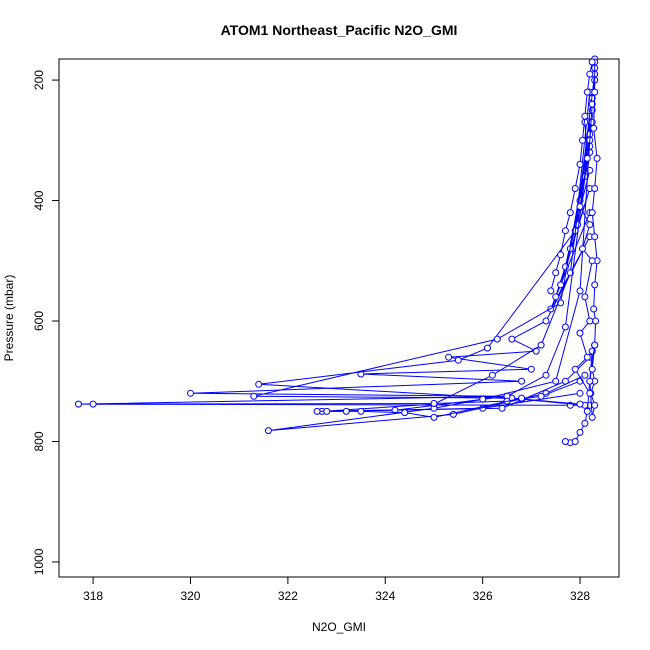 This screenshot has height=650, width=650. Describe the element at coordinates (39, 80) in the screenshot. I see `y-tick-label: 200` at that location.